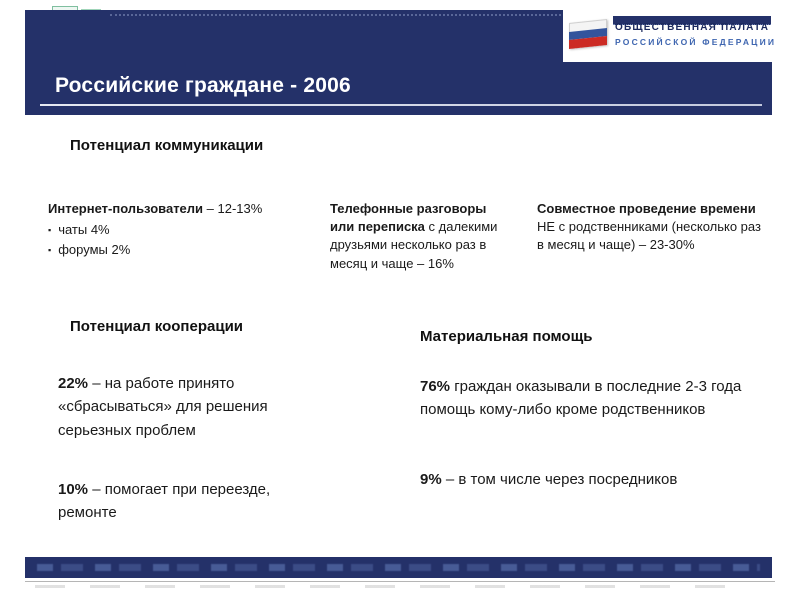 Image resolution: width=800 pixels, height=600 pixels. Describe the element at coordinates (696, 42) in the screenshot. I see `logo-org-subtitle: РОССИЙСКОЙ ФЕДЕРАЦИИ` at that location.